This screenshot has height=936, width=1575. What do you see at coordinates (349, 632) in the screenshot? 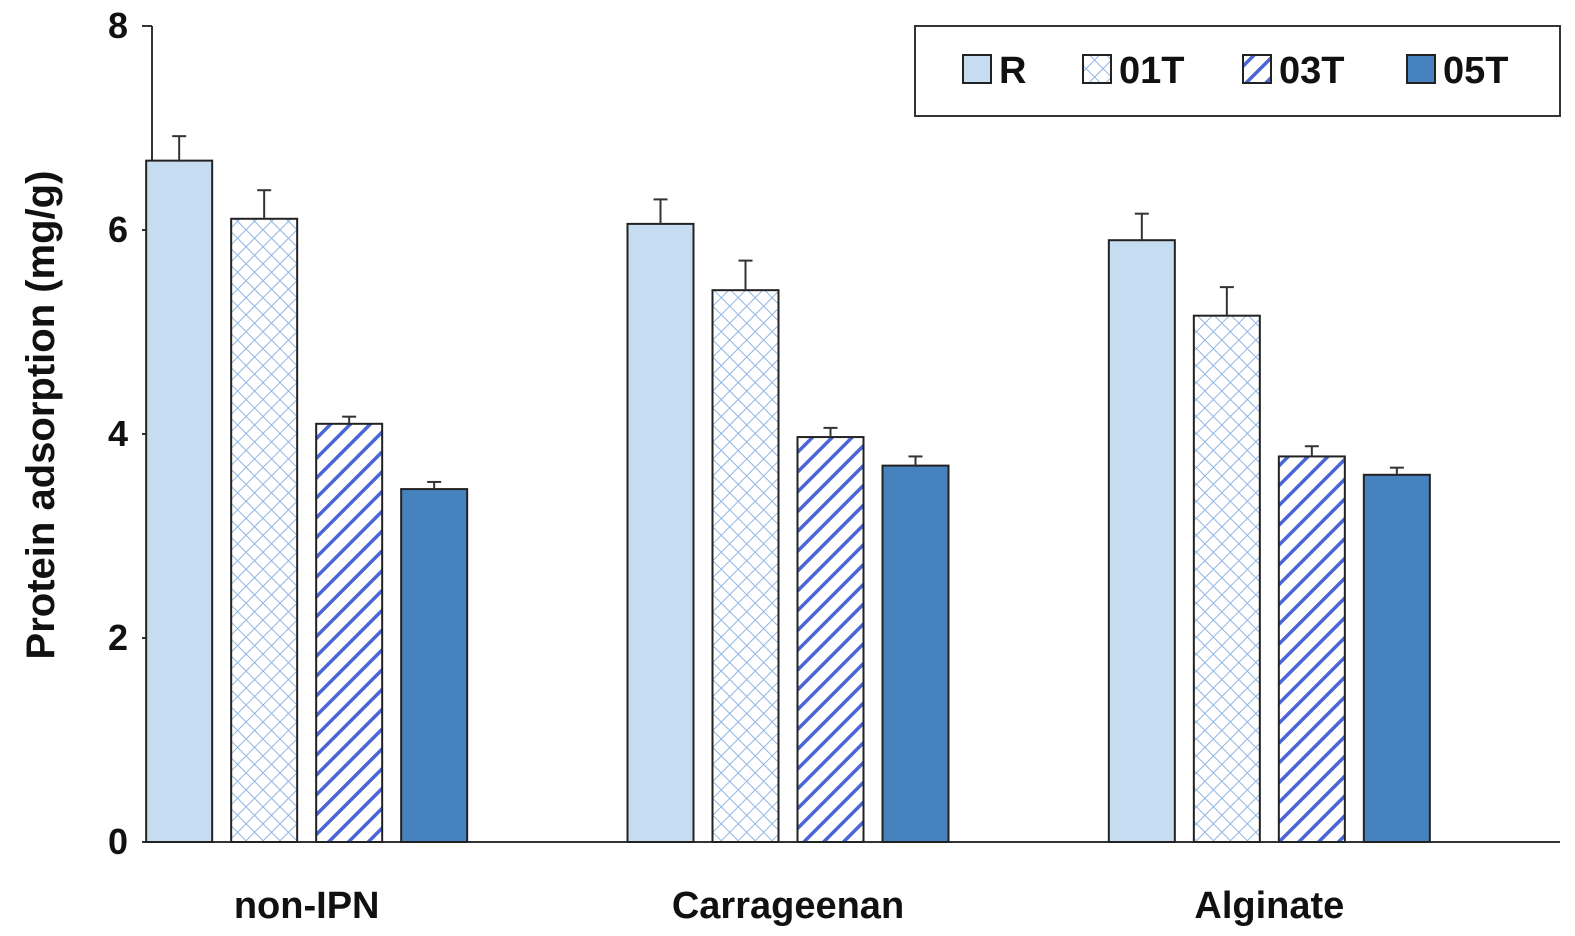
I see `bar-03T-non-IPN` at bounding box center [349, 632].